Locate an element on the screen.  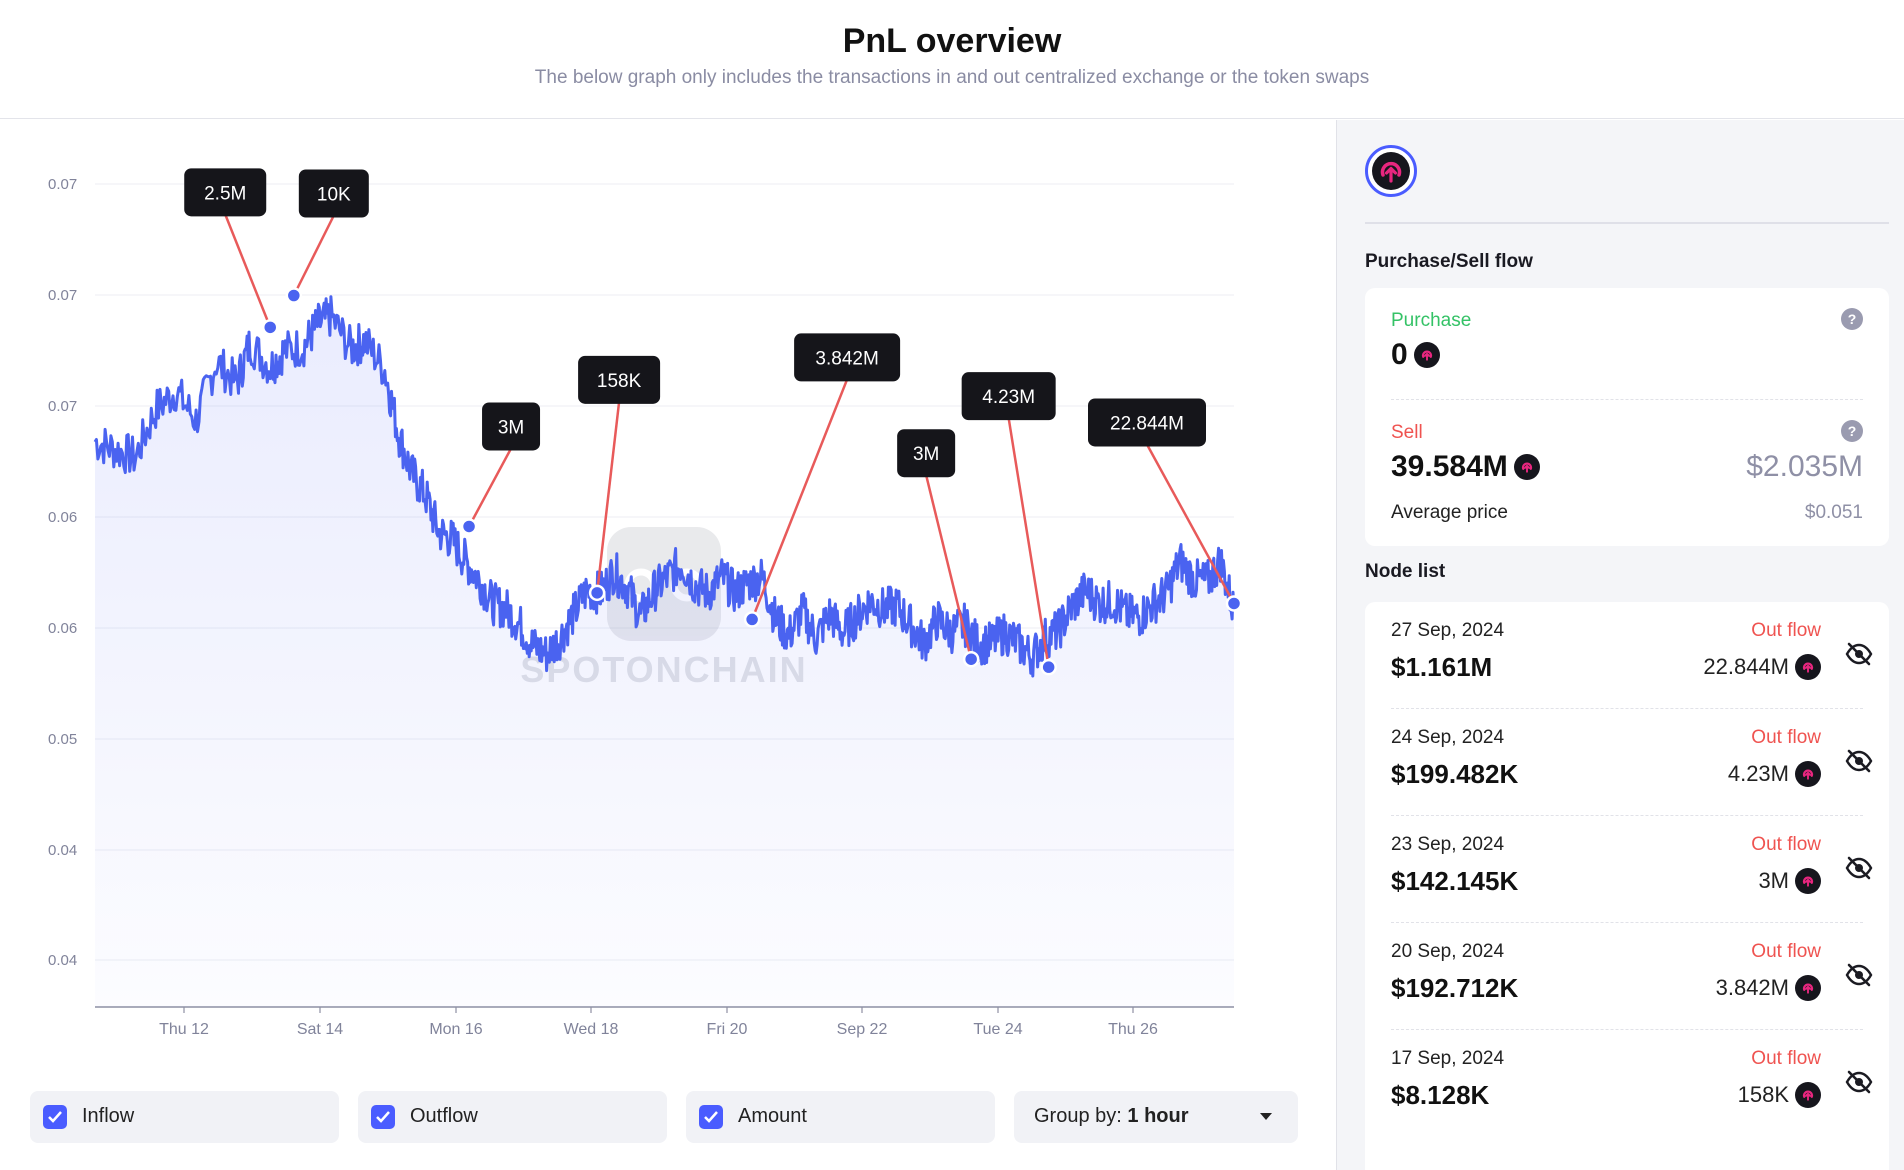
node-bubble-label: 158K is located at coordinates (619, 381).